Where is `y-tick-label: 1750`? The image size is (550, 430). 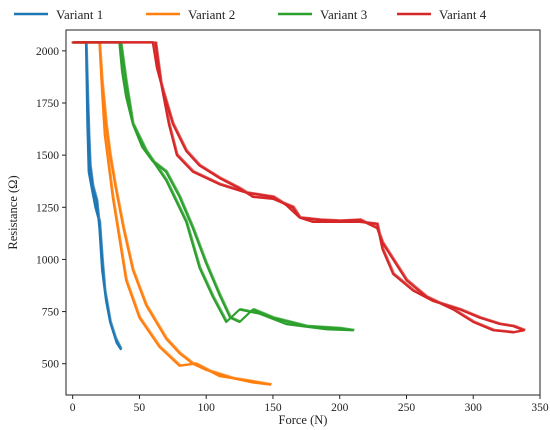 y-tick-label: 1750 is located at coordinates (47, 104).